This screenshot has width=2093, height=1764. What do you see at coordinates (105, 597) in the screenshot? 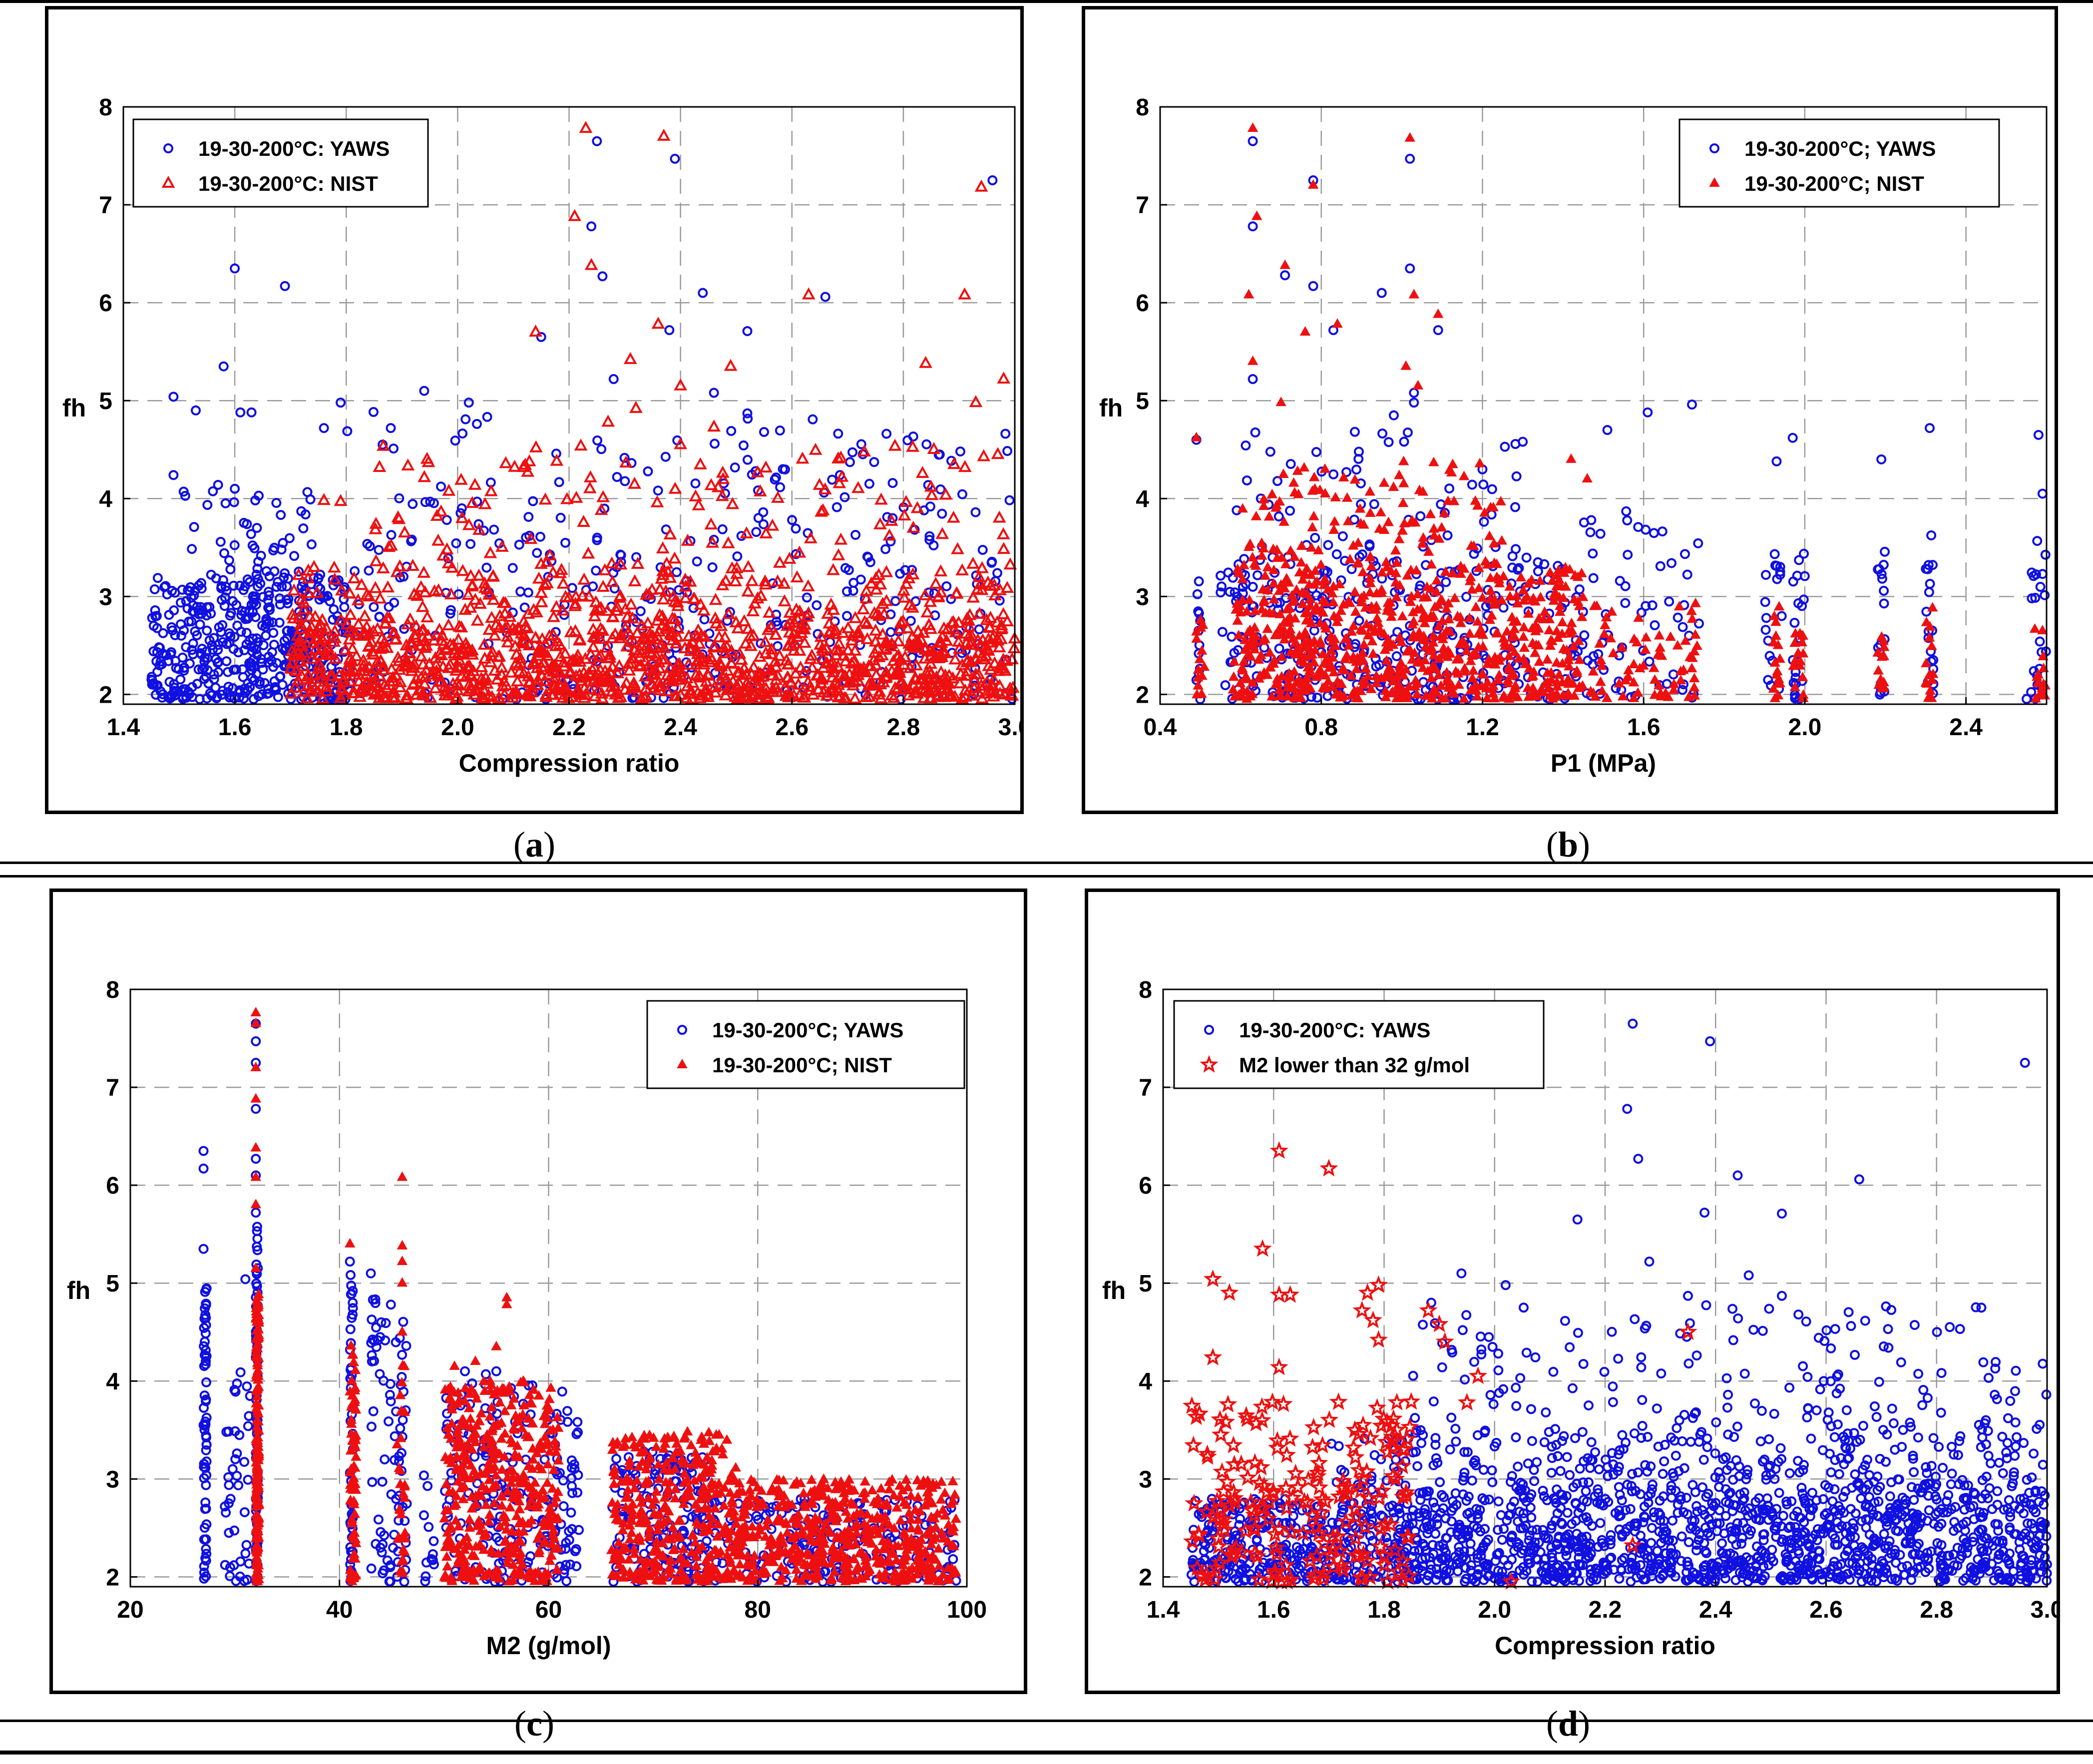
I see `y-tick-label: 3` at bounding box center [105, 597].